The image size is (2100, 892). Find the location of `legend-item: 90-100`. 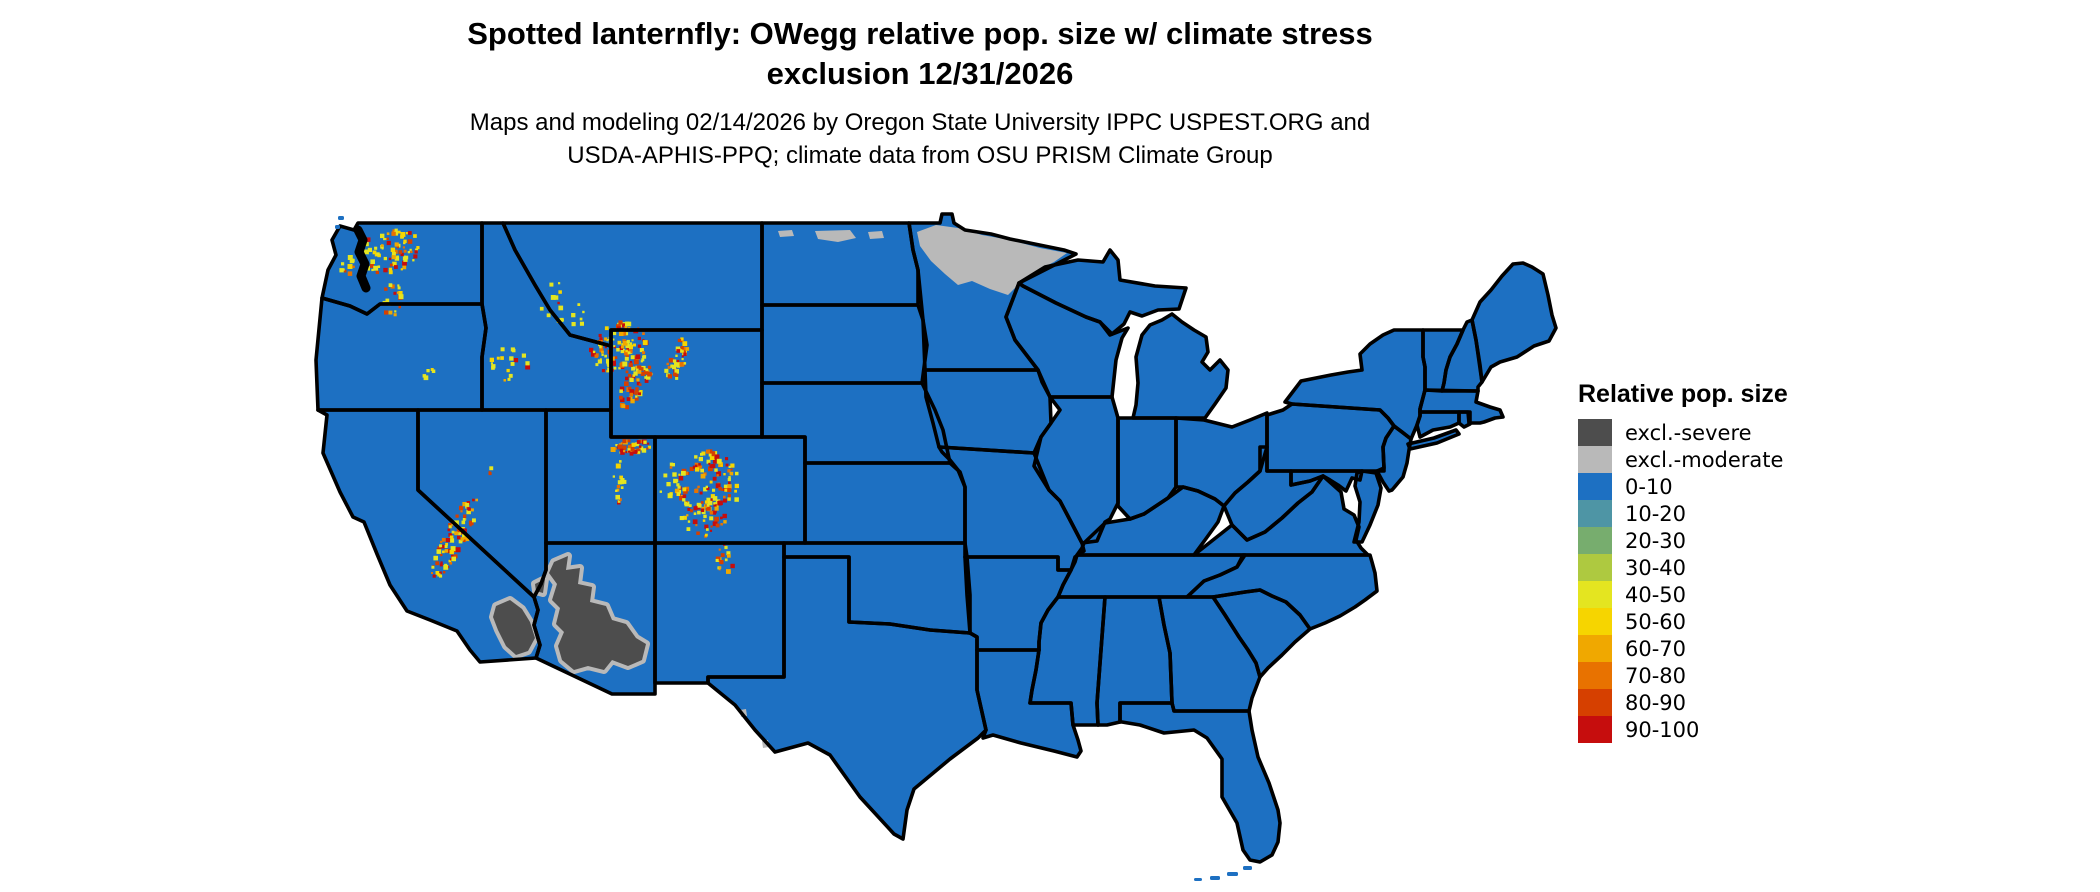

legend-item: 90-100 is located at coordinates (1683, 729).